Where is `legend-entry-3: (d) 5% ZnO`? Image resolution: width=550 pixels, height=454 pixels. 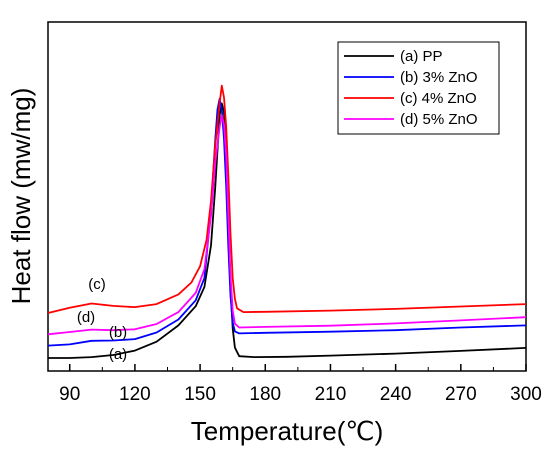 legend-entry-3: (d) 5% ZnO is located at coordinates (439, 119).